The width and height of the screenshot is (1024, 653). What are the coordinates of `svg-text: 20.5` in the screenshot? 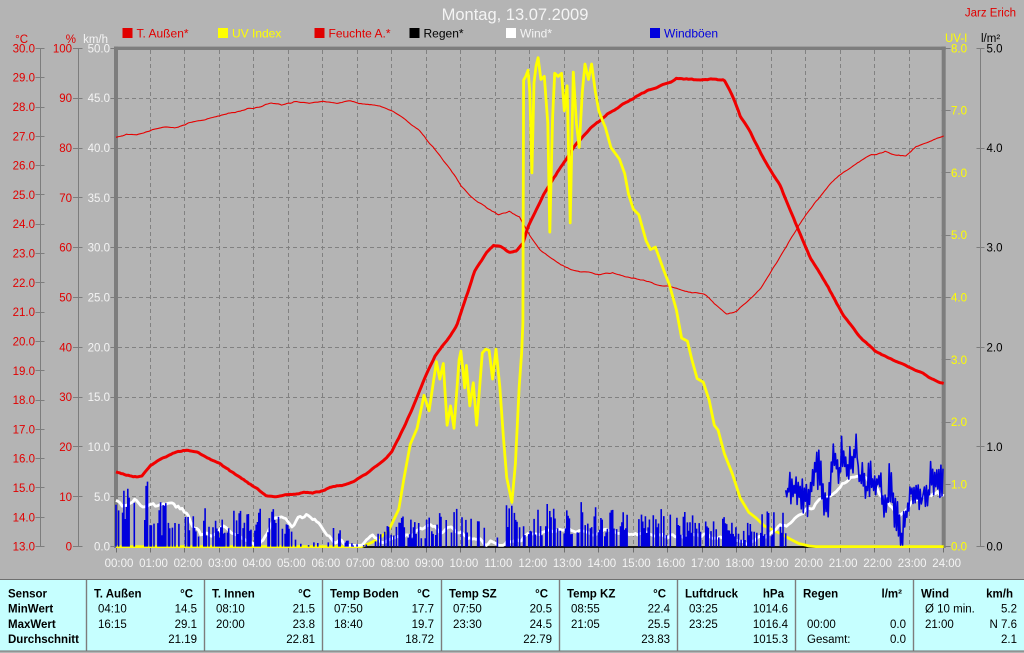 It's located at (541, 610).